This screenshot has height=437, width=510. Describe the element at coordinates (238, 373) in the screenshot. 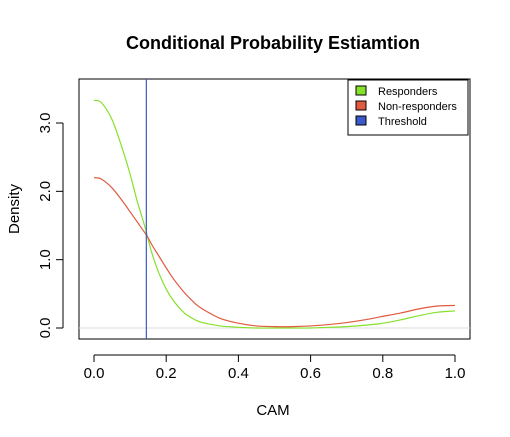

I see `x-tick-label: 0.4` at that location.